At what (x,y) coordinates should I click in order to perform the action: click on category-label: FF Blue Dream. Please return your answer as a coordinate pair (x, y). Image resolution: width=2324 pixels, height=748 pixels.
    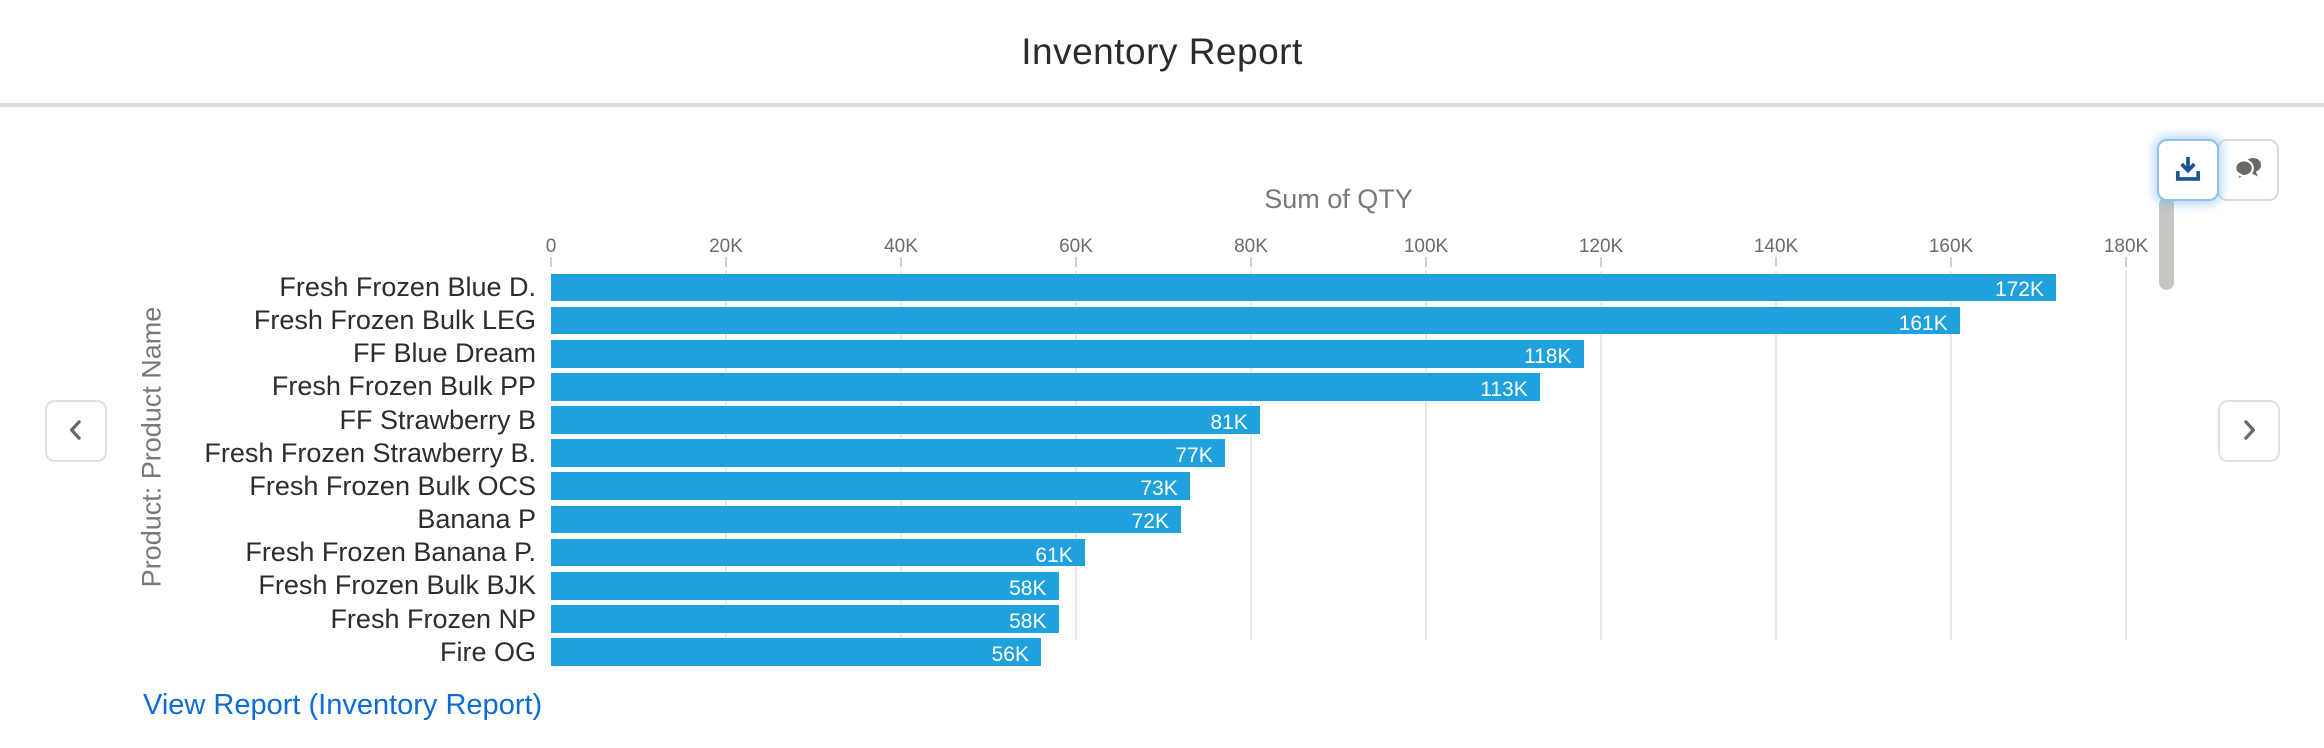
    Looking at the image, I should click on (444, 353).